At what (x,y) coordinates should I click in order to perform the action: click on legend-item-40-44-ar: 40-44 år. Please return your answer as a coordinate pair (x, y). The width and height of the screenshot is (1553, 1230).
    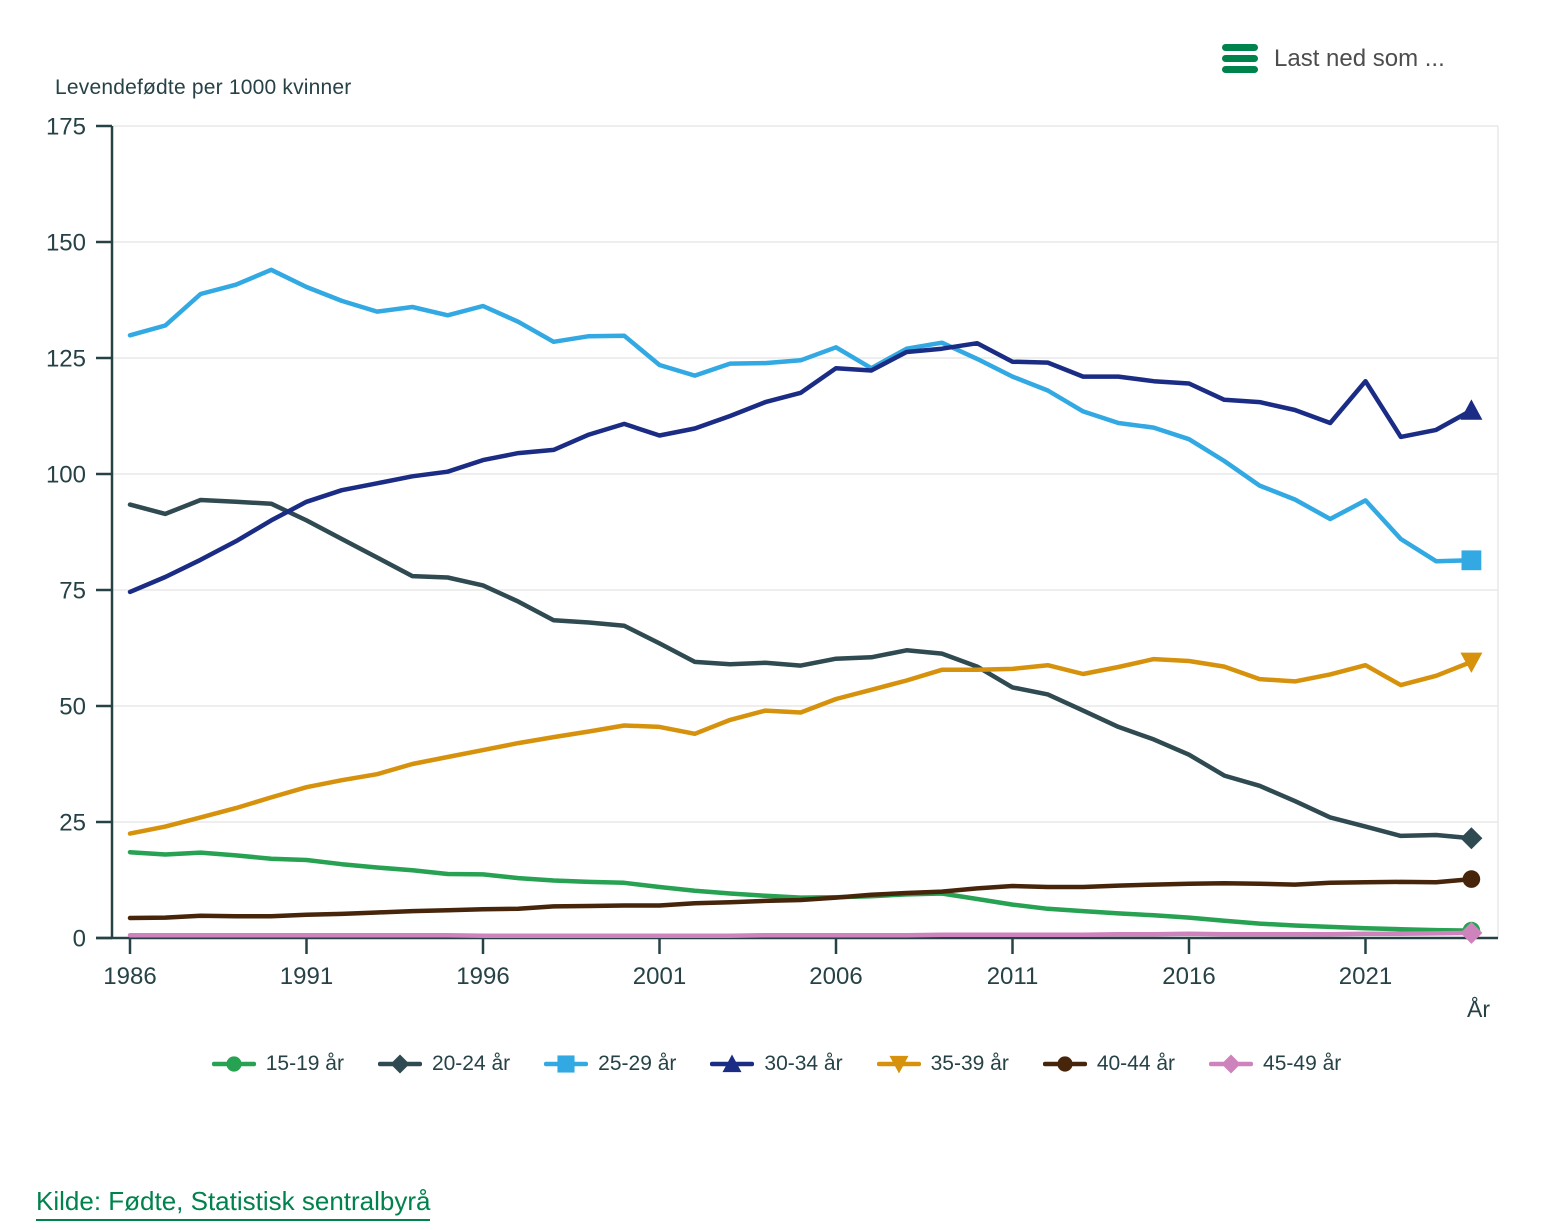
    Looking at the image, I should click on (1109, 1064).